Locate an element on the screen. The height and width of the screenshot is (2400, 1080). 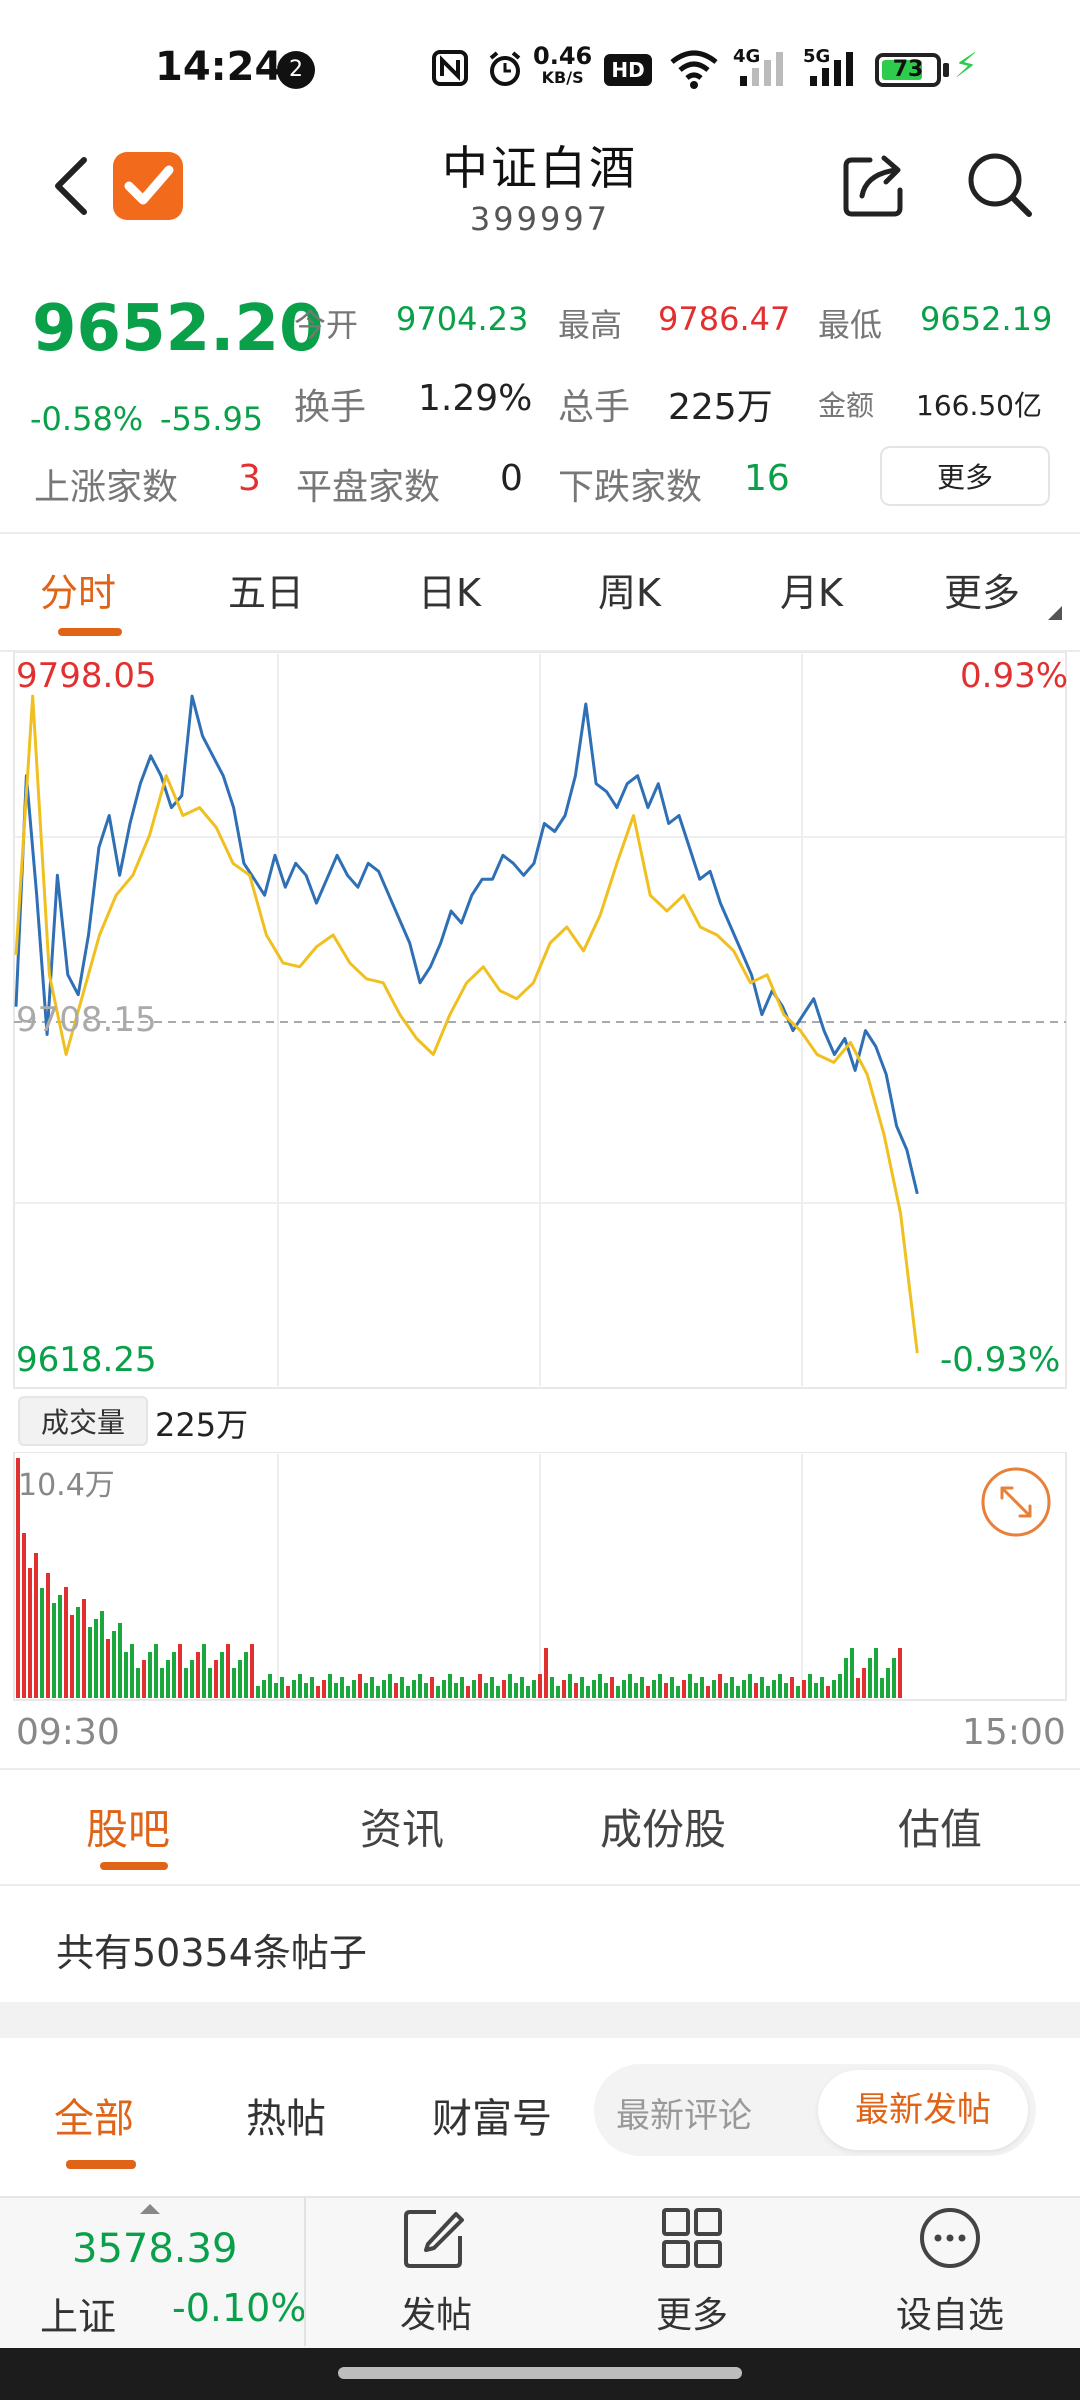
pct-top-label: 0.93% is located at coordinates (1014, 676).